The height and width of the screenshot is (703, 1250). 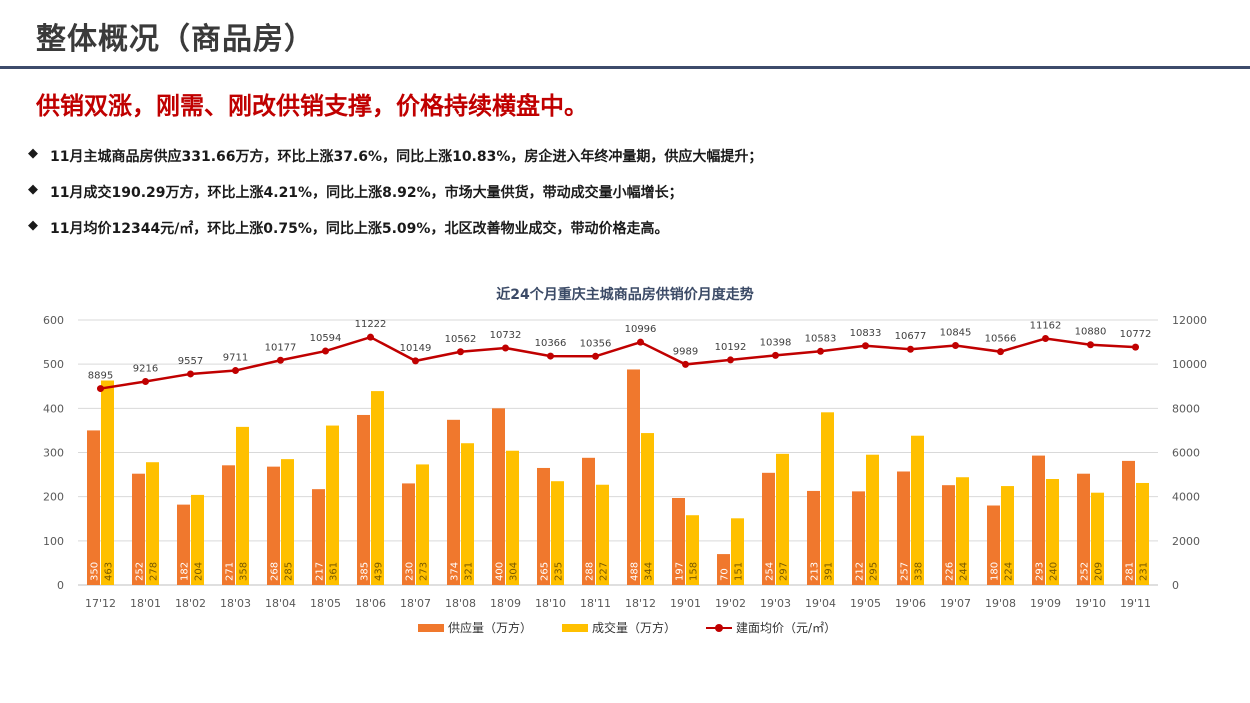 I want to click on y-right-tick-label: 12000, so click(x=1189, y=320).